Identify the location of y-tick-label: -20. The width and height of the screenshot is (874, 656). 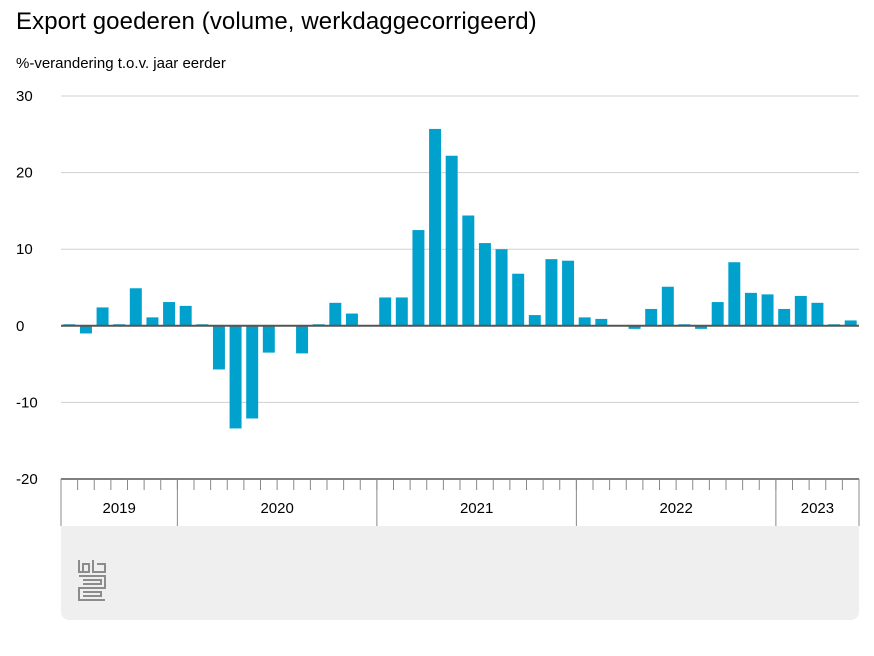
(27, 479).